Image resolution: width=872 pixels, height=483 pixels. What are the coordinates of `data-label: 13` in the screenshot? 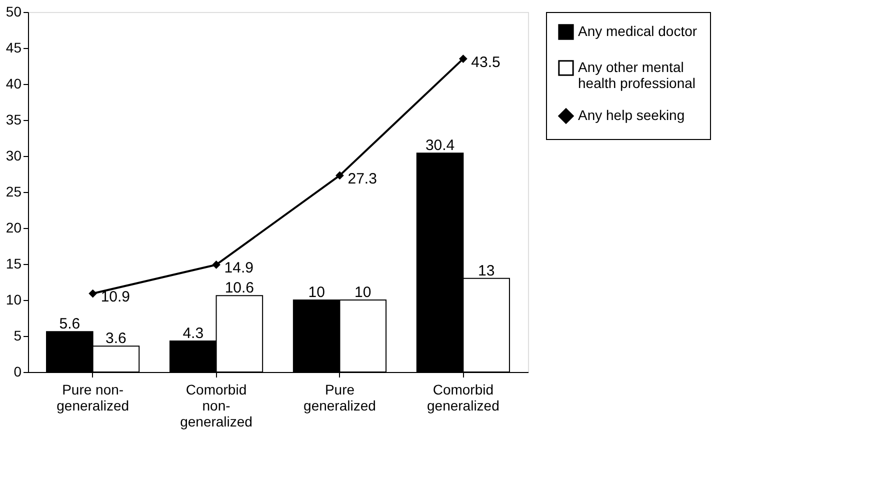 It's located at (486, 271).